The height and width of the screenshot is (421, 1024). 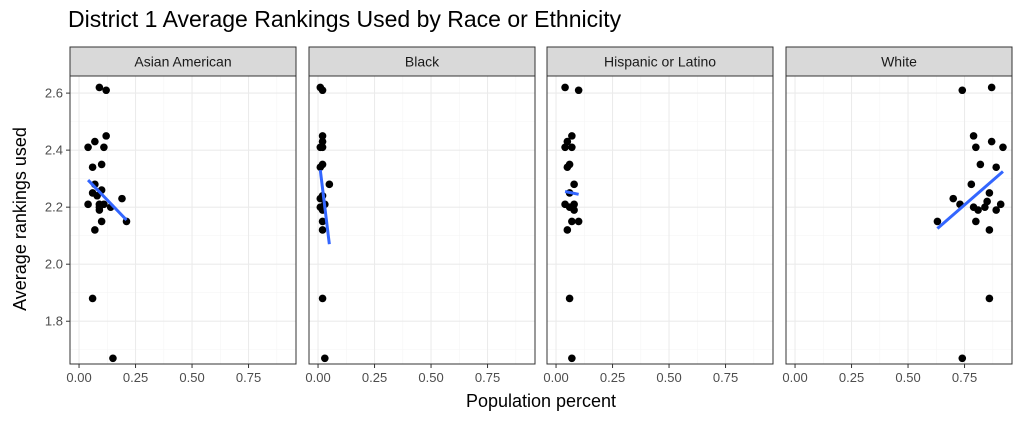 I want to click on y-tick-label: 2.6, so click(x=54, y=93).